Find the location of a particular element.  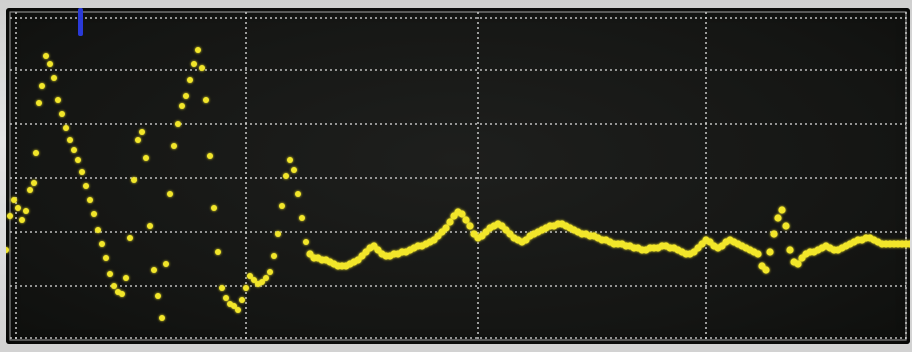

trigger-marker-bar is located at coordinates (80, 22).